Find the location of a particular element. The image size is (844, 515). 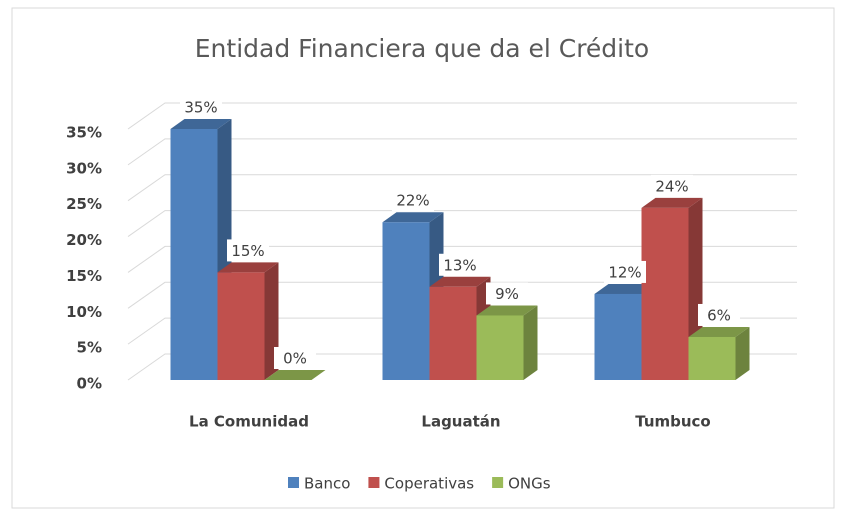

data-label: 6% is located at coordinates (719, 315).